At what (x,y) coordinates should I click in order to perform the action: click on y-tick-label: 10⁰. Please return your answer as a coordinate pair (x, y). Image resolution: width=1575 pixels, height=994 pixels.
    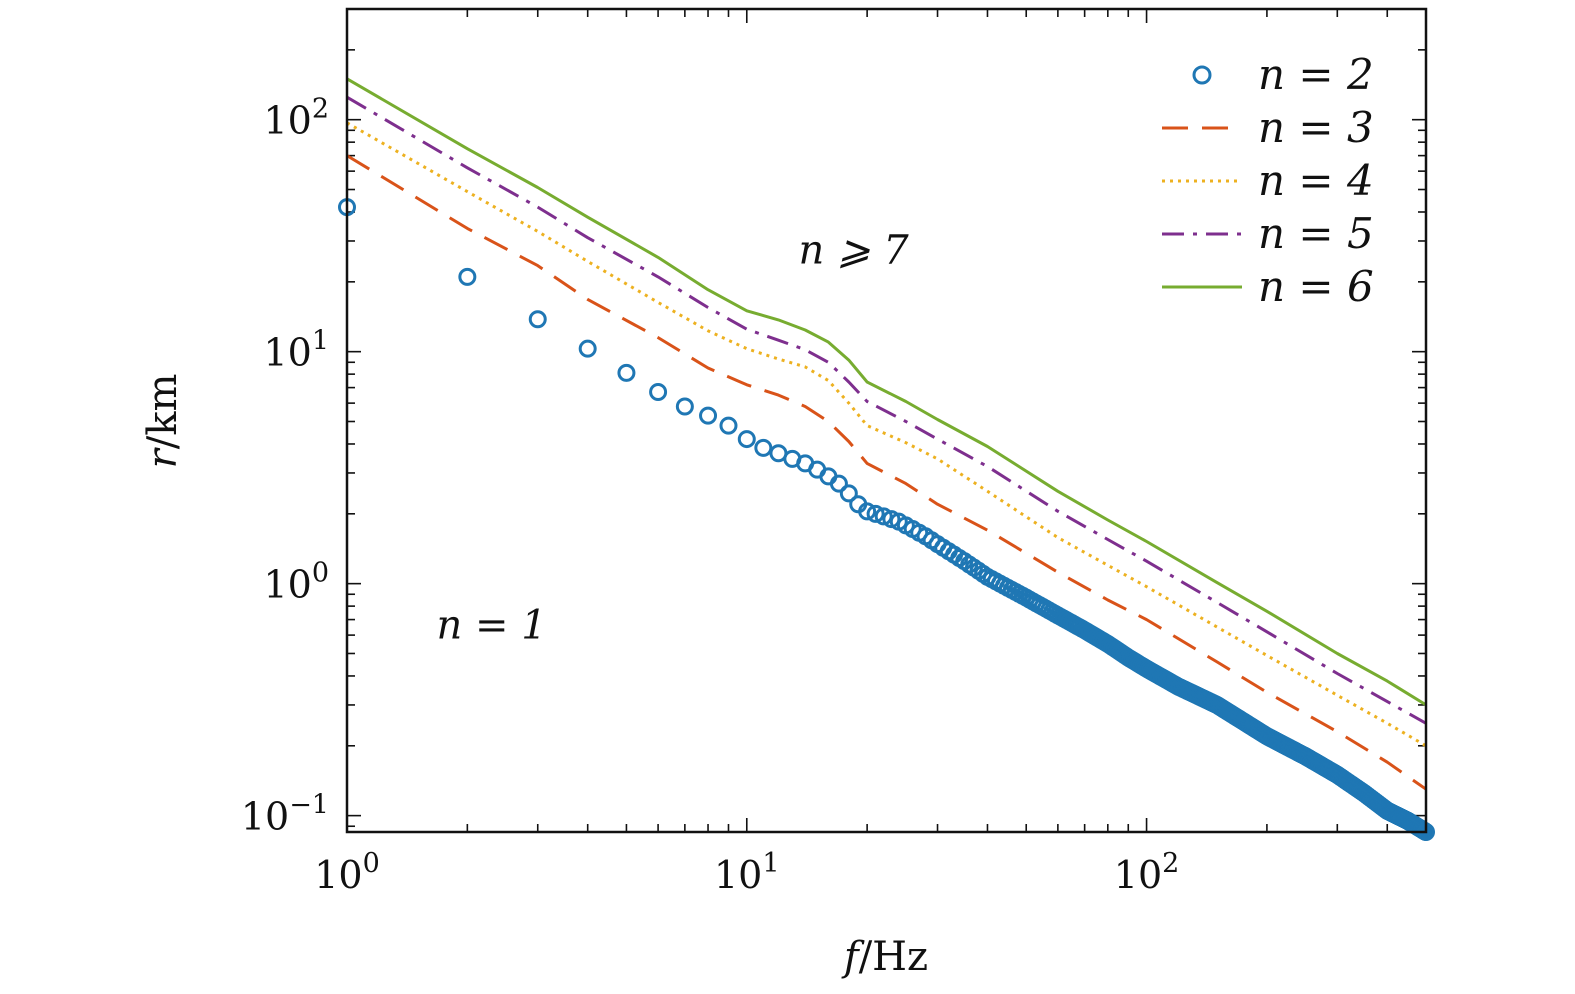
    Looking at the image, I should click on (296, 582).